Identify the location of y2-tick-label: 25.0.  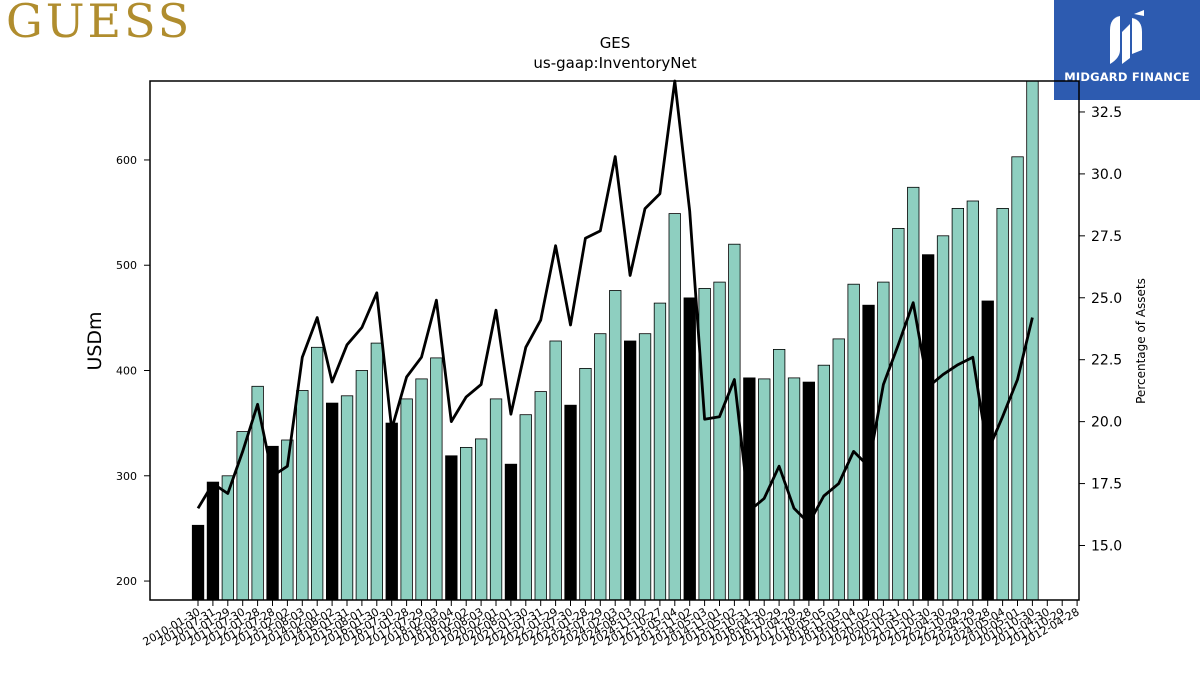
(1106, 299).